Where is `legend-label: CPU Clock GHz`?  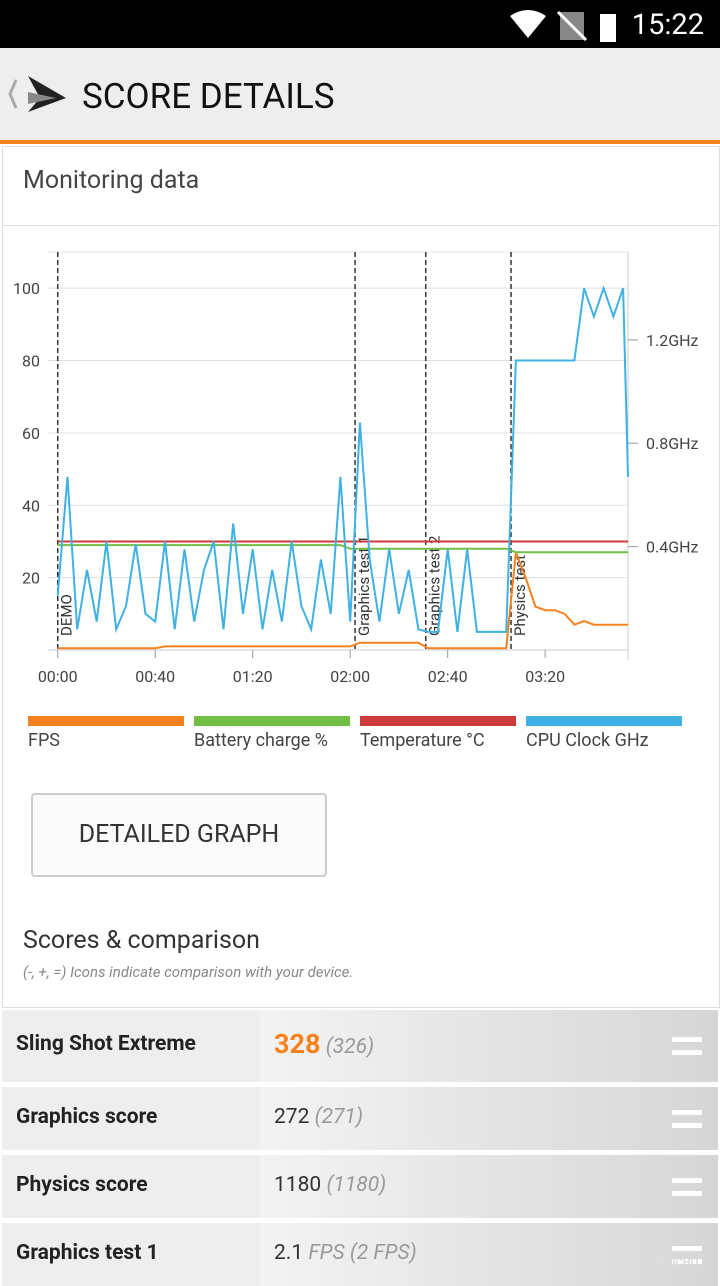 legend-label: CPU Clock GHz is located at coordinates (587, 740).